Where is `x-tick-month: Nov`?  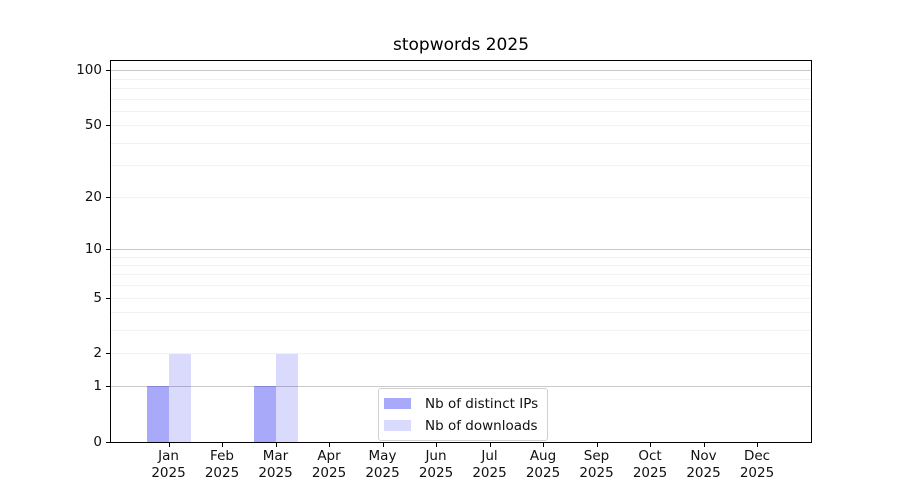 x-tick-month: Nov is located at coordinates (703, 456).